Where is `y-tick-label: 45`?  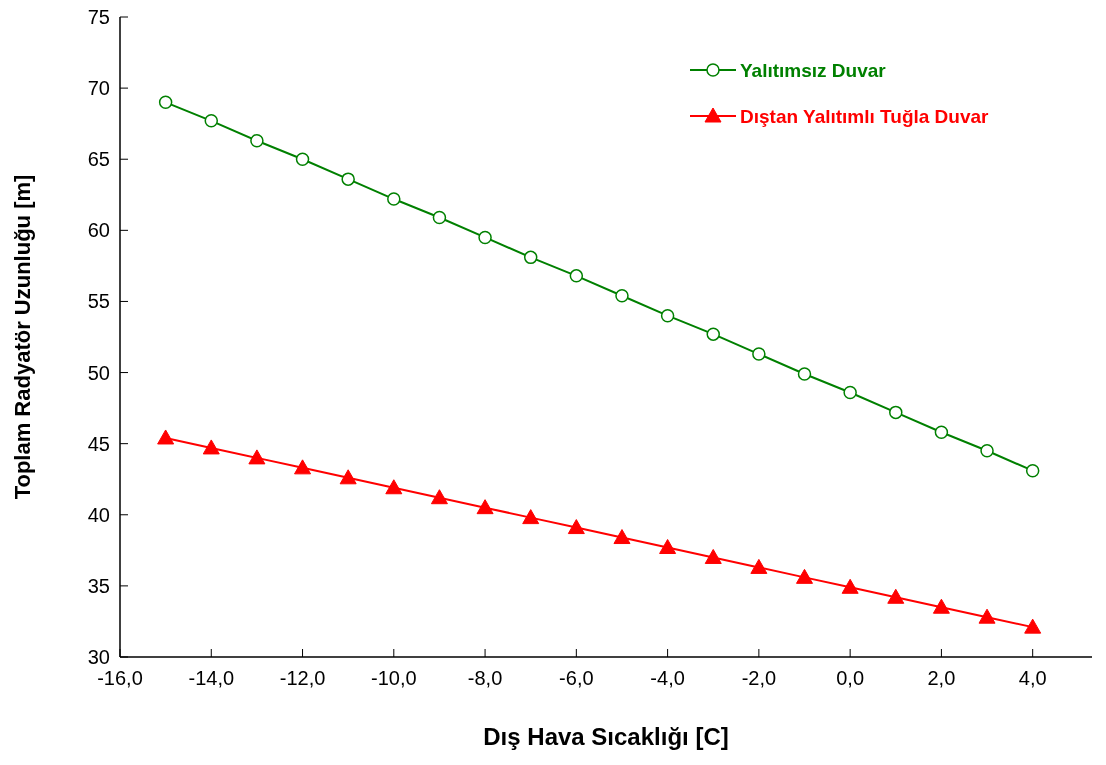 y-tick-label: 45 is located at coordinates (98, 443).